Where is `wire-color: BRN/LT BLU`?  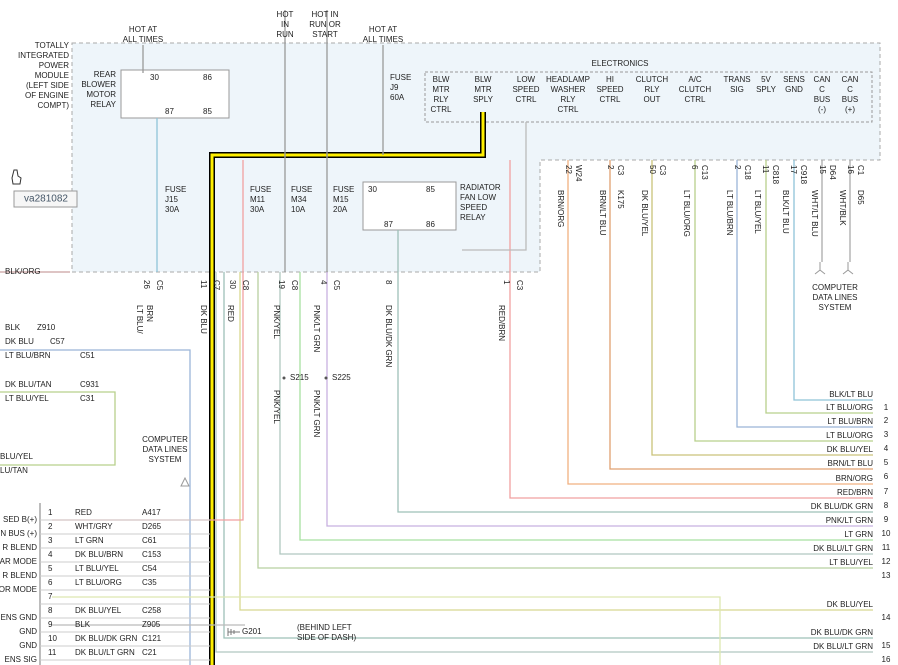 wire-color: BRN/LT BLU is located at coordinates (602, 213).